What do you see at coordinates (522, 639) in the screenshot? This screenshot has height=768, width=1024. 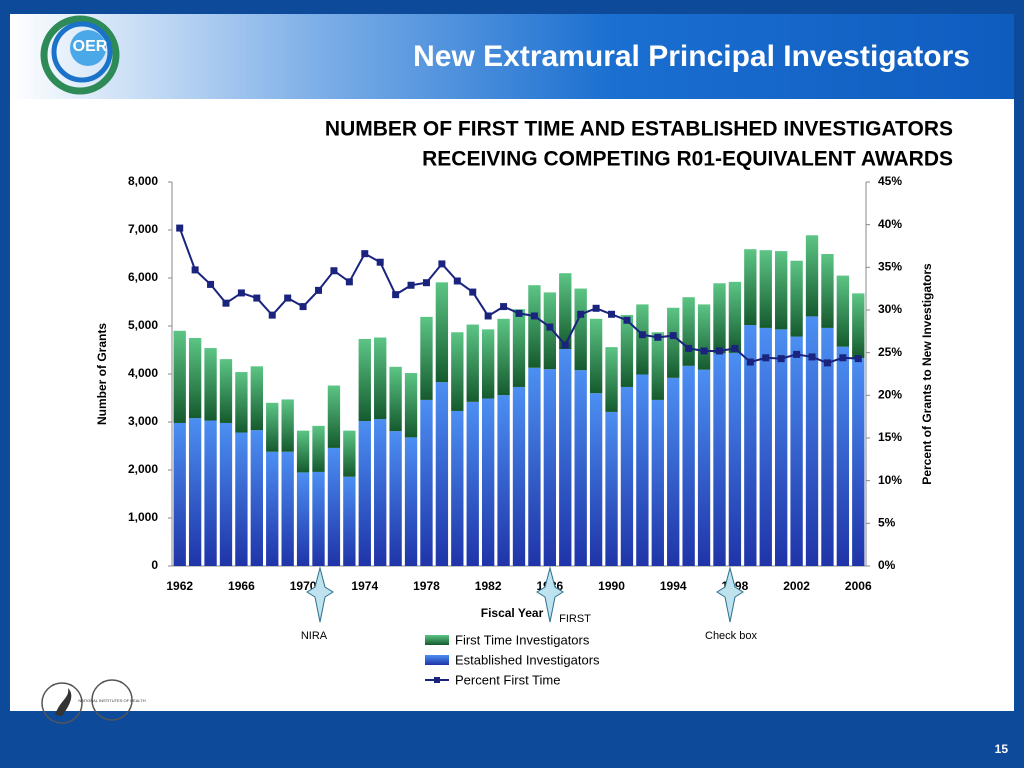 I see `legend-label: First Time Investigators` at bounding box center [522, 639].